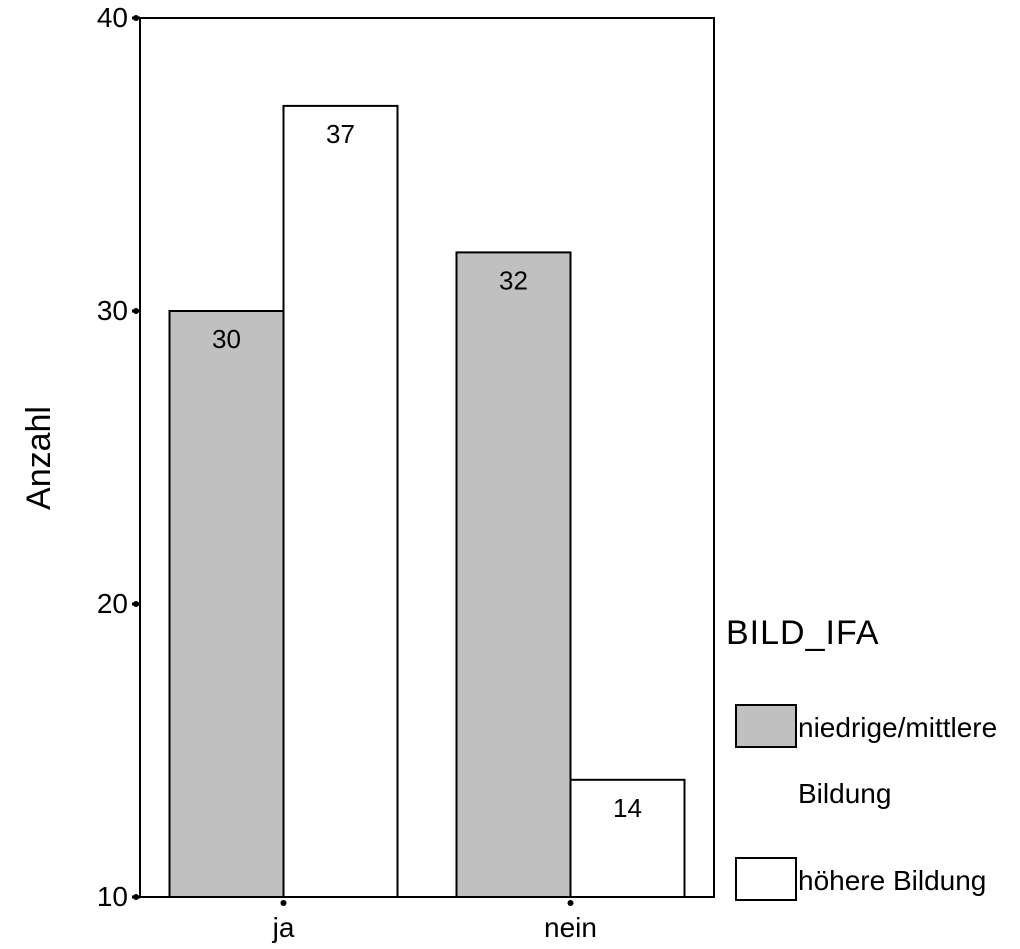 The image size is (1020, 949). Describe the element at coordinates (112, 17) in the screenshot. I see `y-tick-label-40: 40` at that location.